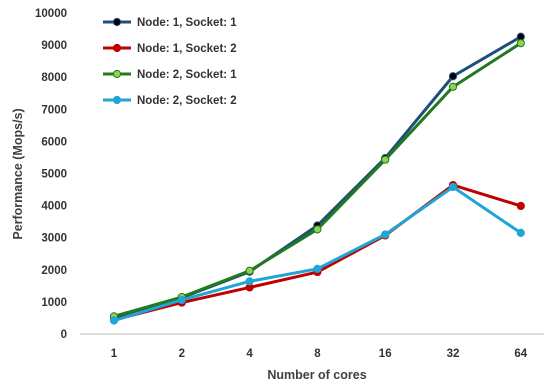 This screenshot has height=383, width=547. I want to click on y-tick-label: 4000, so click(54, 207).